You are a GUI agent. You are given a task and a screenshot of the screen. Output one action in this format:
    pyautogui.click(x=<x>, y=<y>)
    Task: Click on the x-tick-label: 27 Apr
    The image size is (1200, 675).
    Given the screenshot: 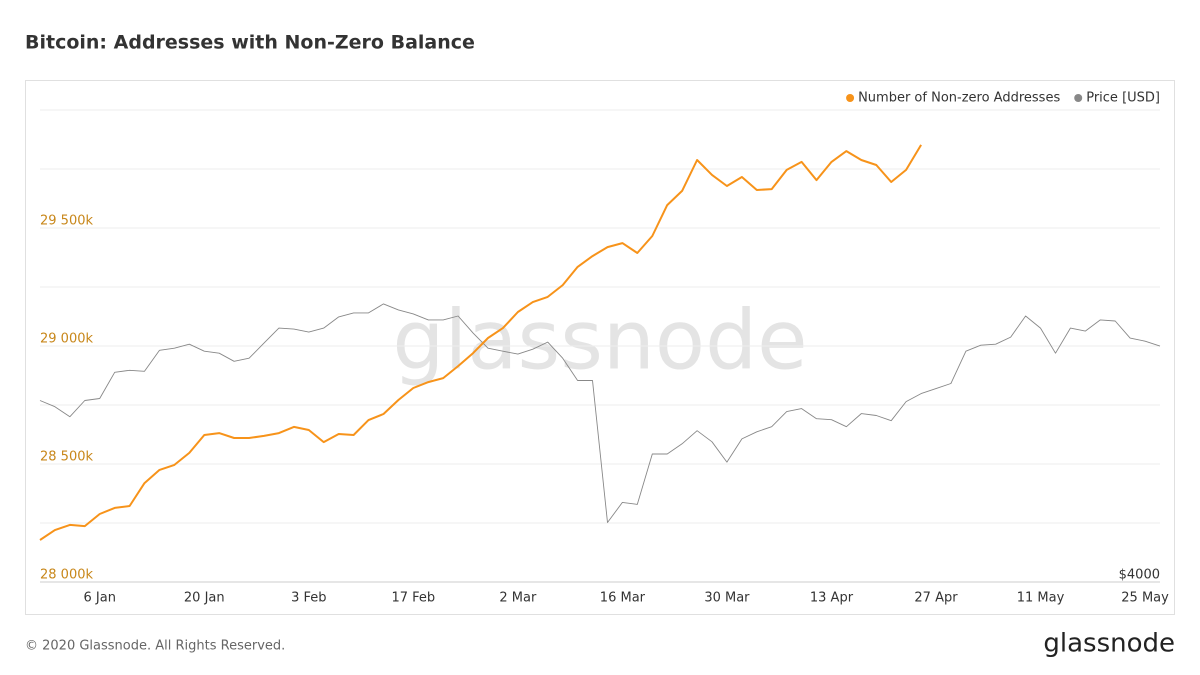 What is the action you would take?
    pyautogui.click(x=936, y=598)
    